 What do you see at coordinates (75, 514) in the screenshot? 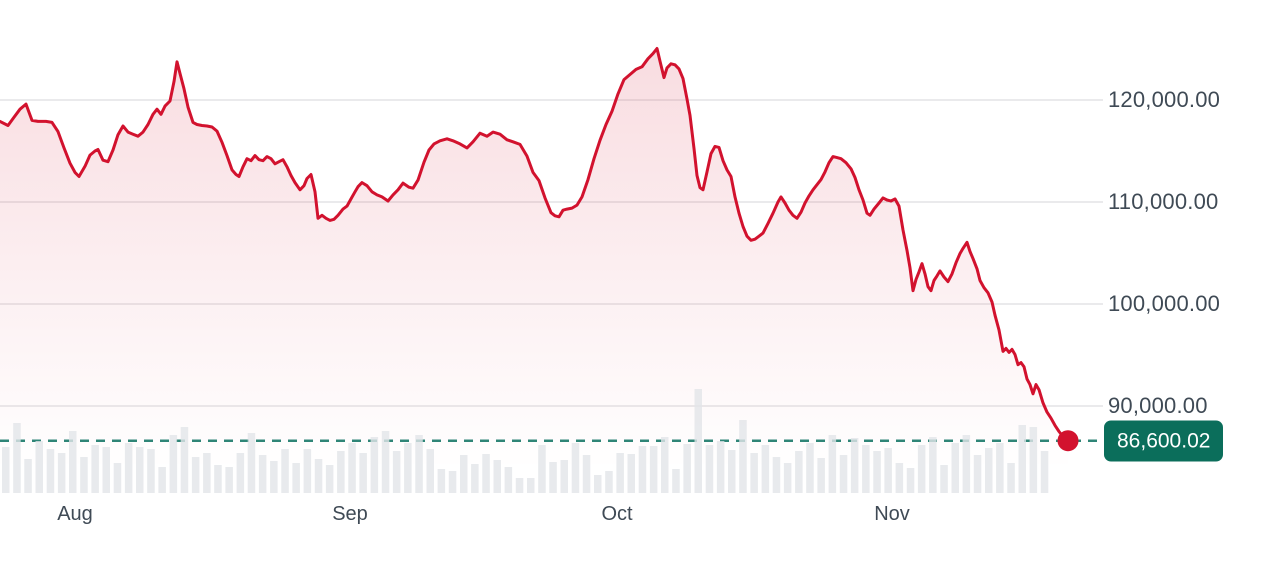
I see `x-axis-tick-aug: Aug` at bounding box center [75, 514].